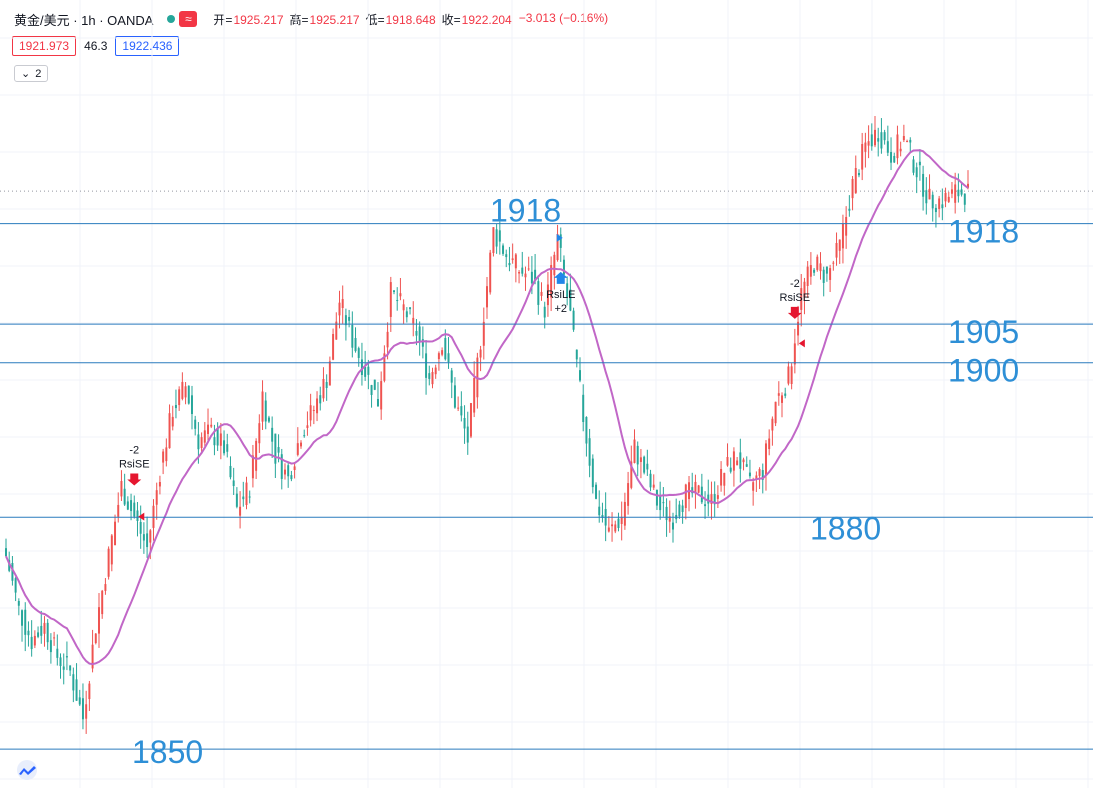 The height and width of the screenshot is (788, 1093). I want to click on level-label-1850: 1850, so click(167, 752).